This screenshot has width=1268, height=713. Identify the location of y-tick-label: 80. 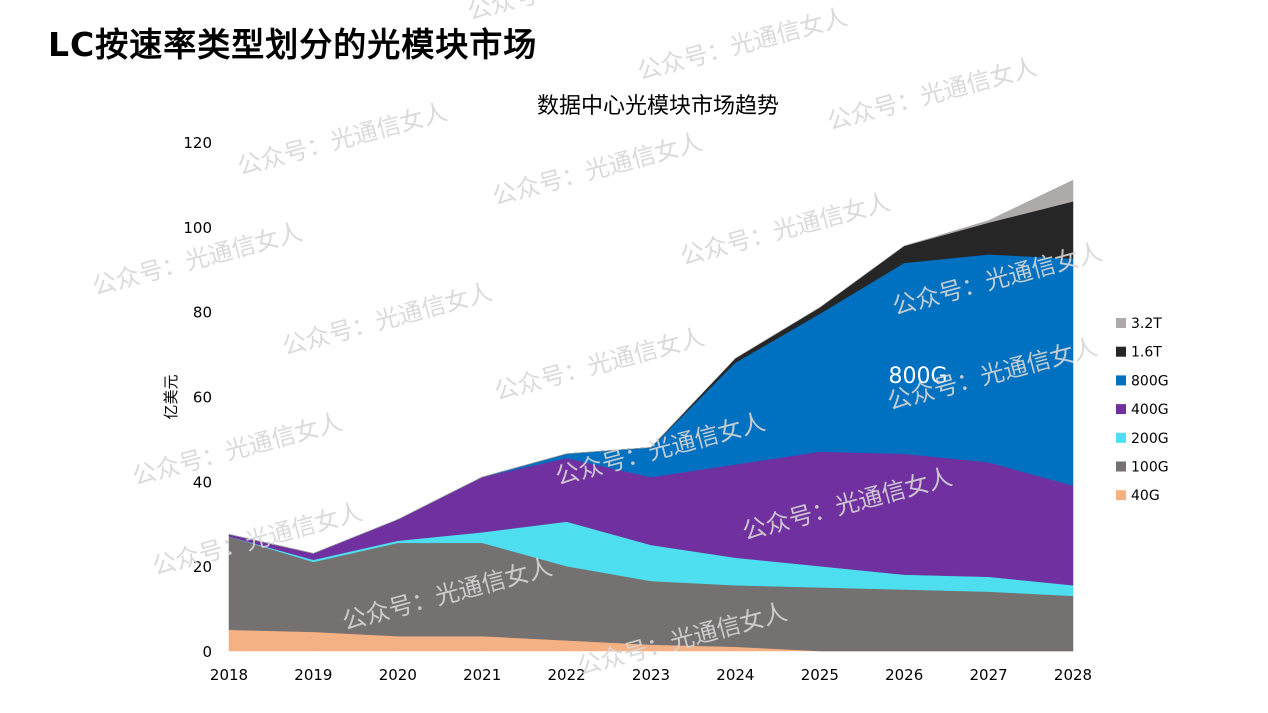
(202, 313).